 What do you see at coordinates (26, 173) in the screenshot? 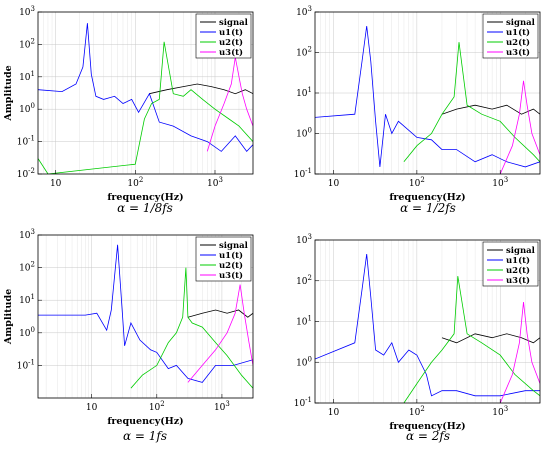
I see `y-tick-label: 10⁻²` at bounding box center [26, 173].